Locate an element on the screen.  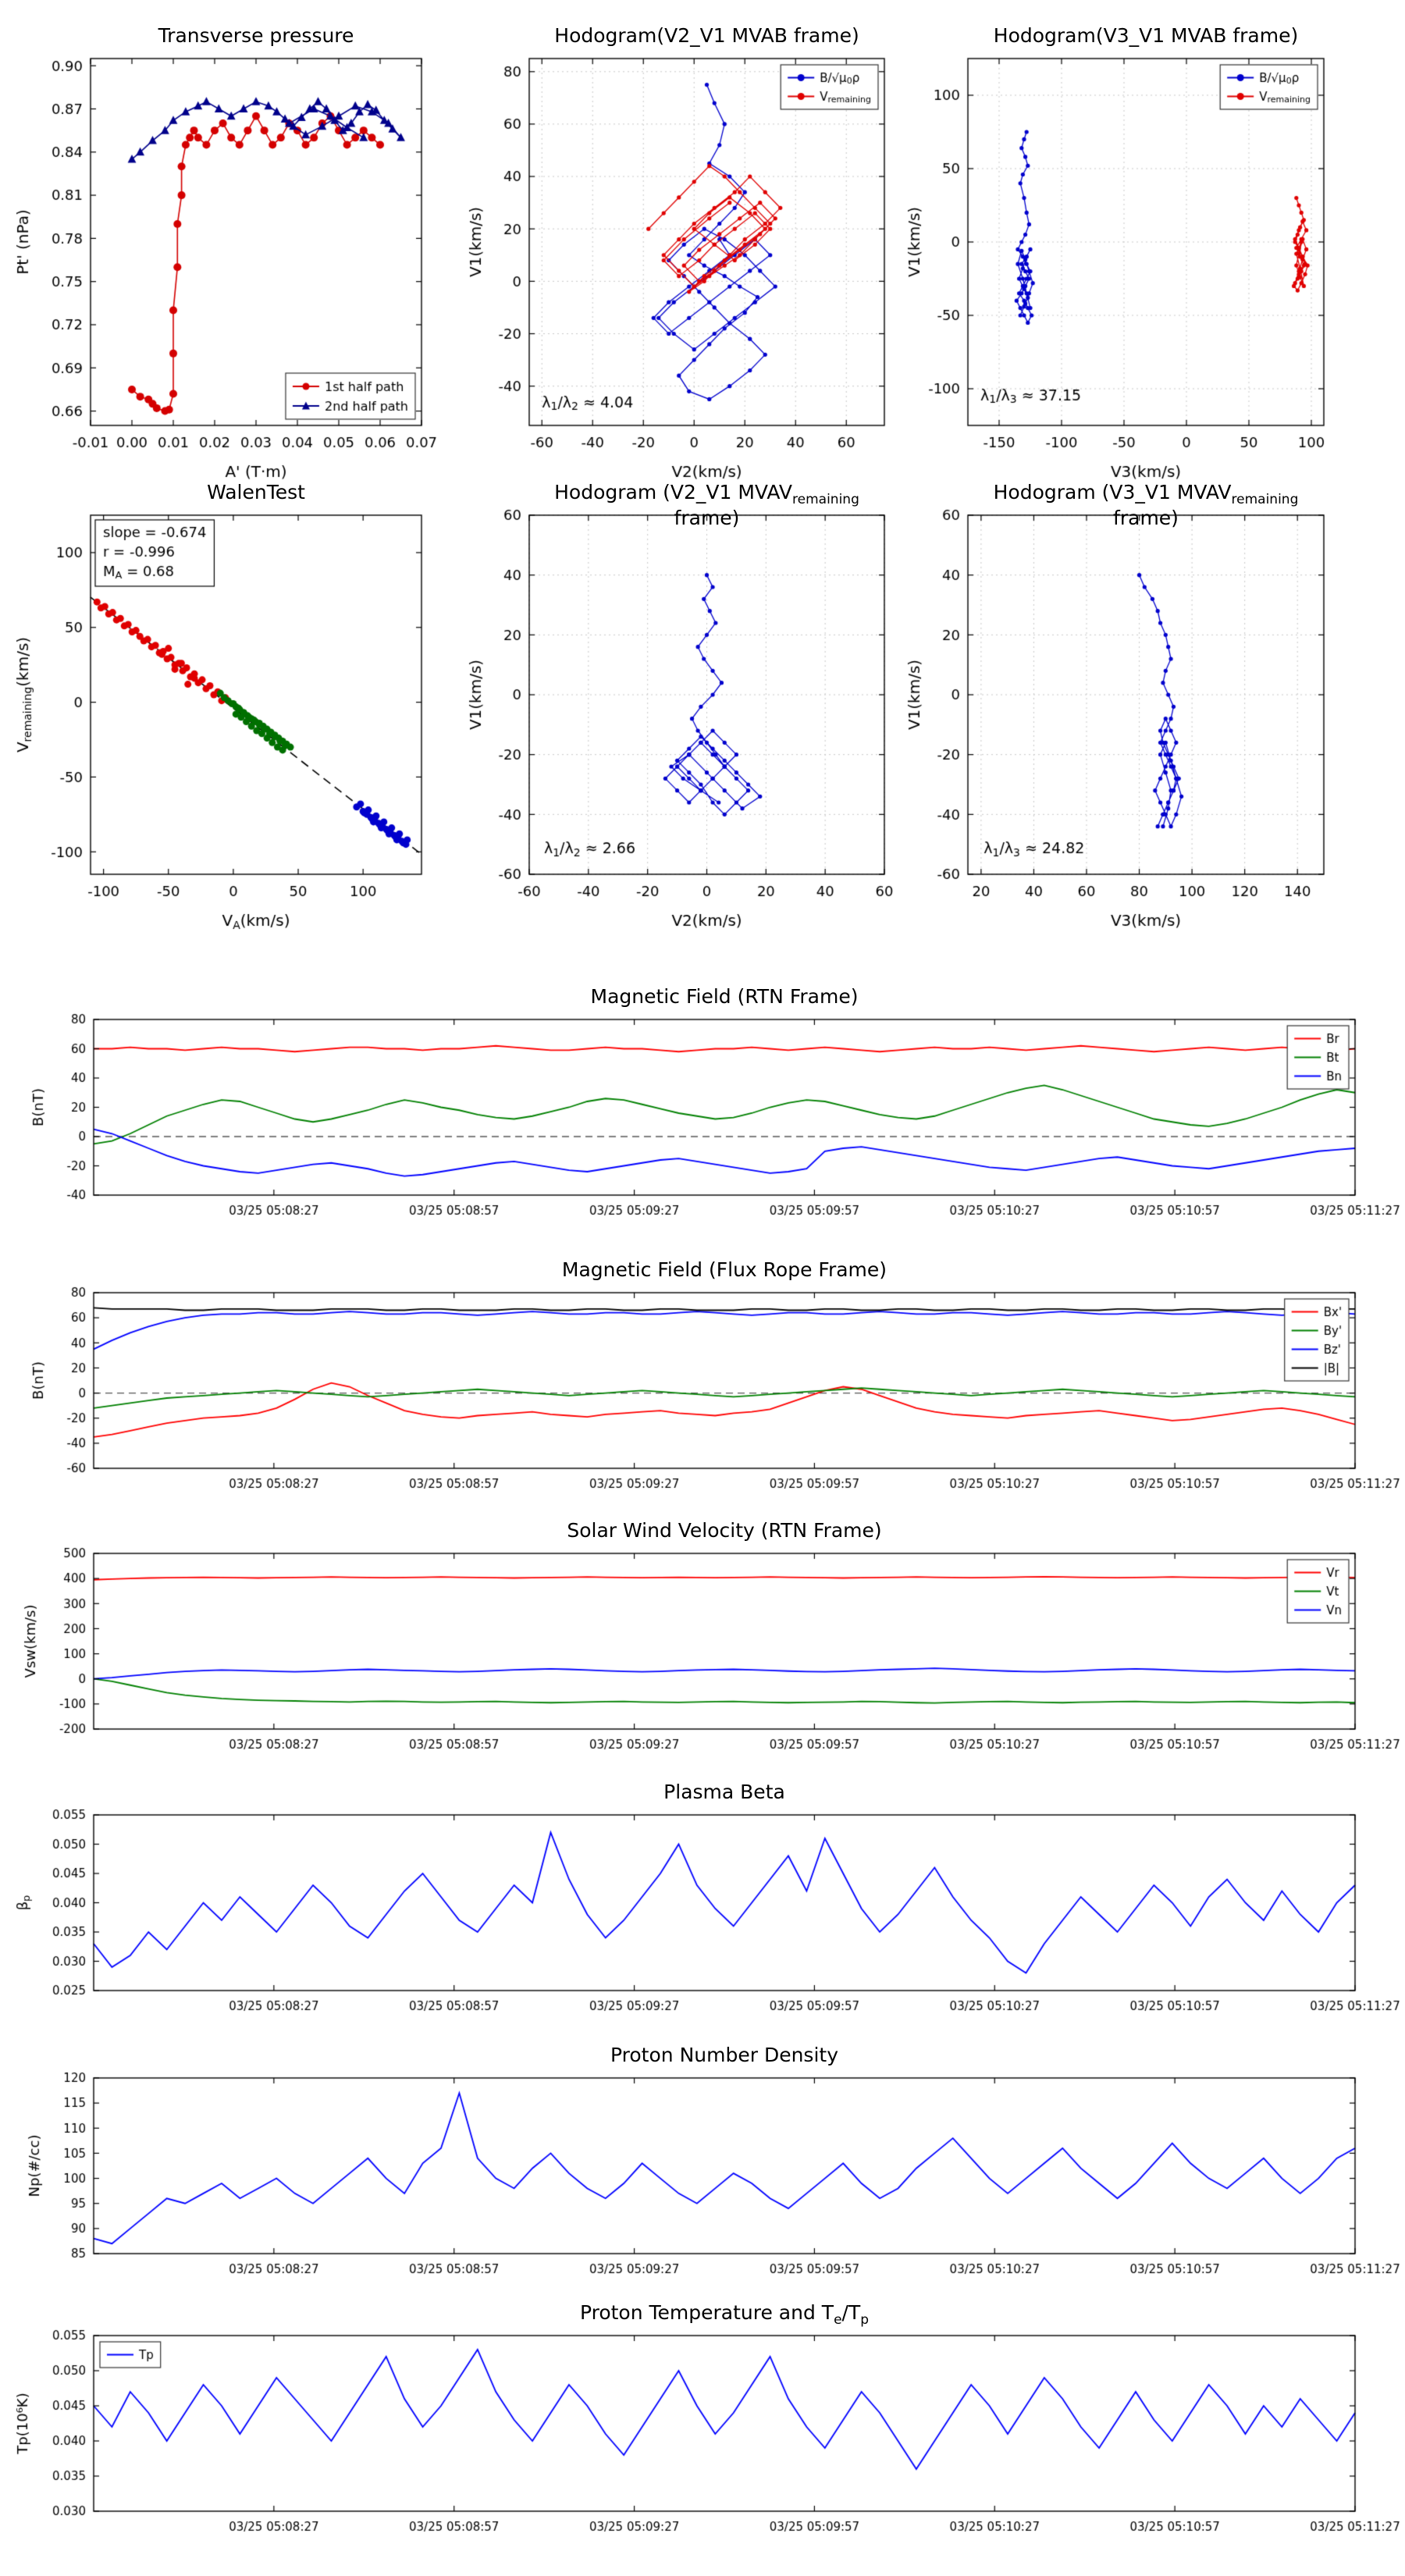
title-plasma-beta: Plasma Beta is located at coordinates (724, 1792).